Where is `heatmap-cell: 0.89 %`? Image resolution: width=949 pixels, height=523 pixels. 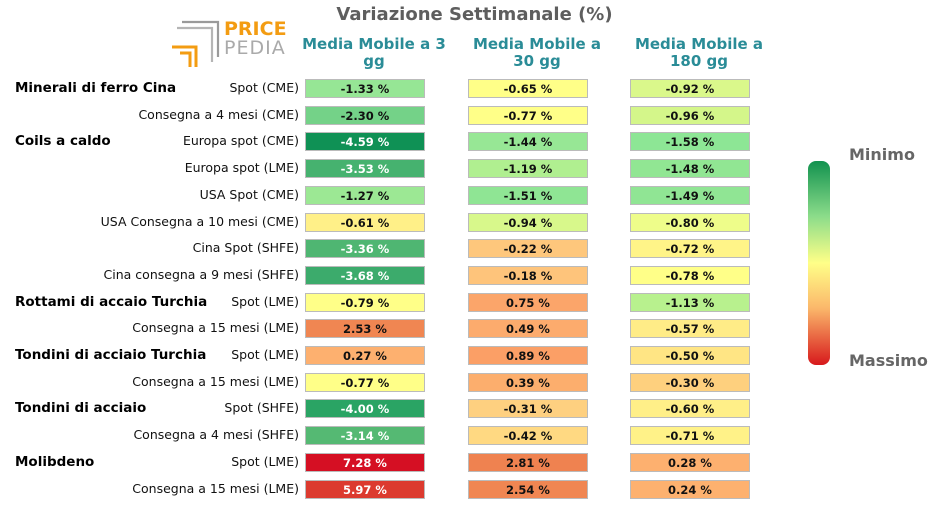 heatmap-cell: 0.89 % is located at coordinates (528, 355).